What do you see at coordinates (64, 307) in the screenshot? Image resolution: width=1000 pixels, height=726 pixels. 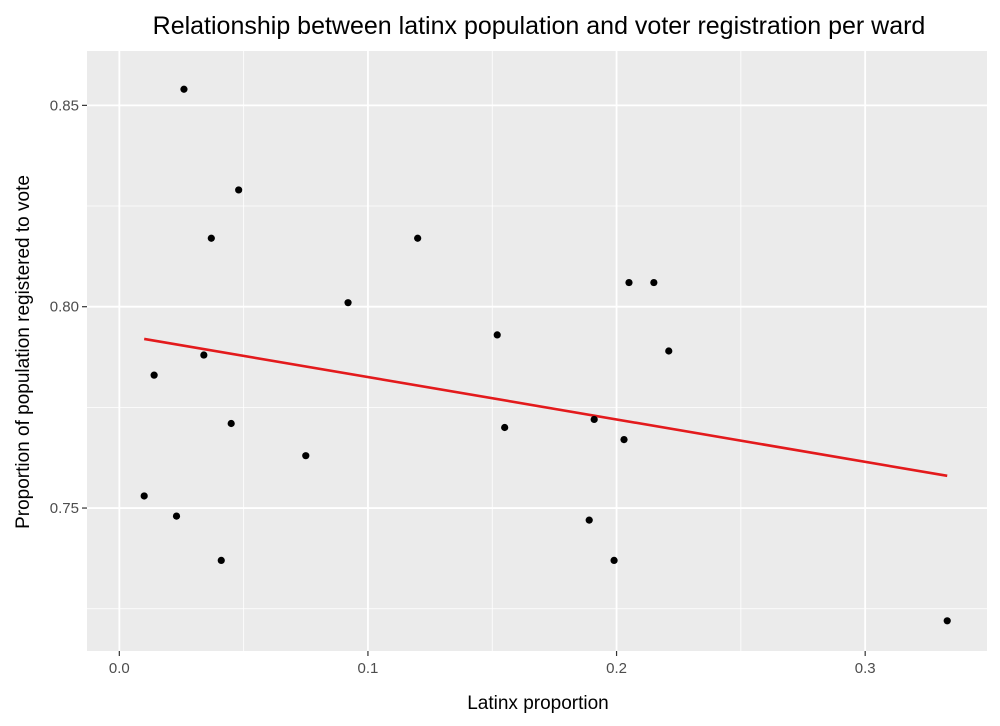 I see `y-tick-label: 0.80` at bounding box center [64, 307].